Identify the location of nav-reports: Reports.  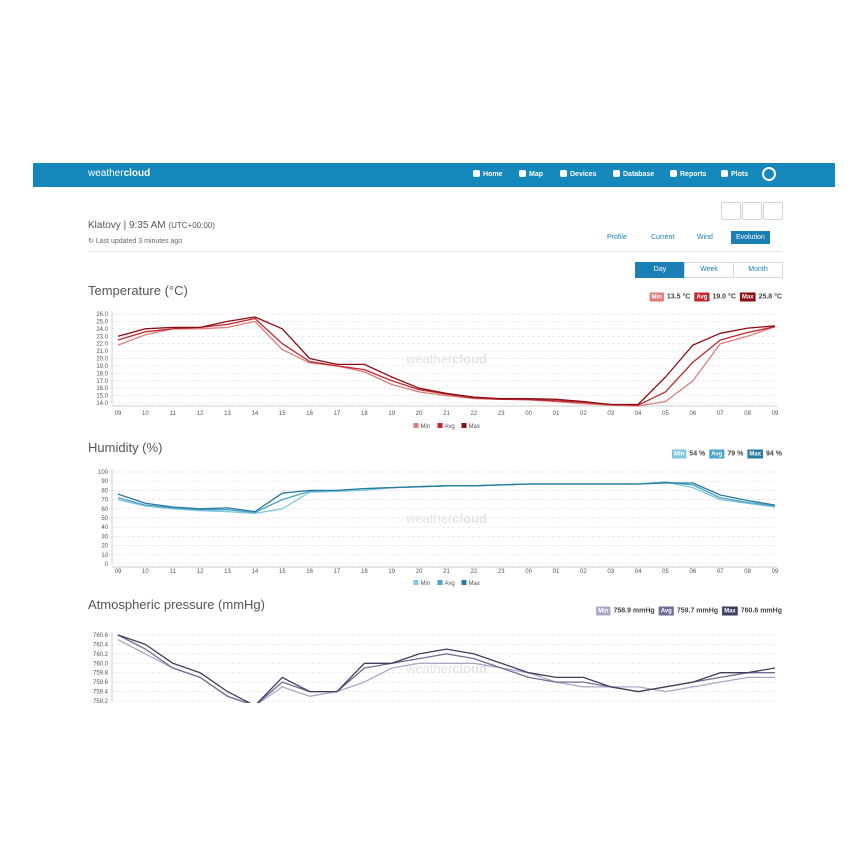
(688, 174).